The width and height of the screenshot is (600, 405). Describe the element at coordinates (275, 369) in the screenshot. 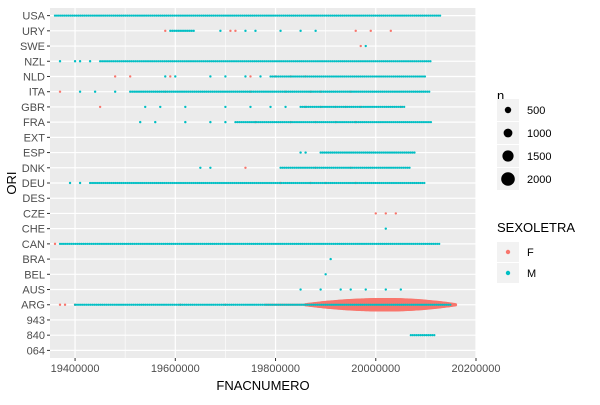

I see `x-tick-label: 19800000` at that location.